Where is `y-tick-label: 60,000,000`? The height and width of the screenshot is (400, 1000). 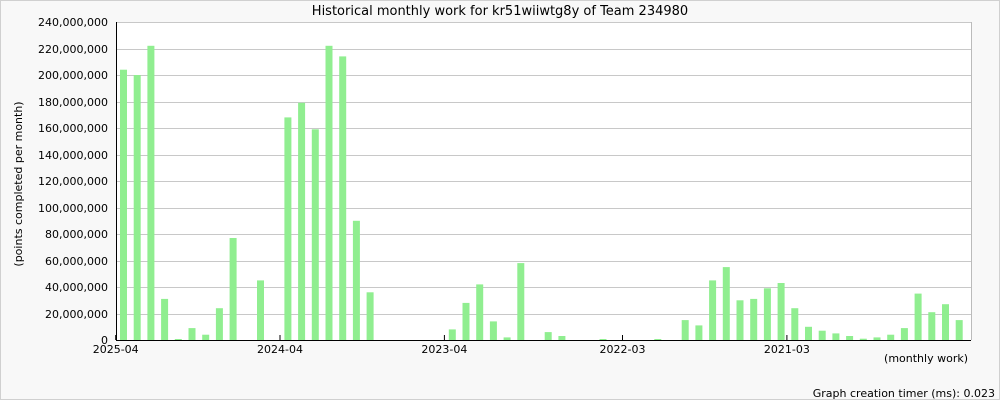
y-tick-label: 60,000,000 is located at coordinates (76, 261).